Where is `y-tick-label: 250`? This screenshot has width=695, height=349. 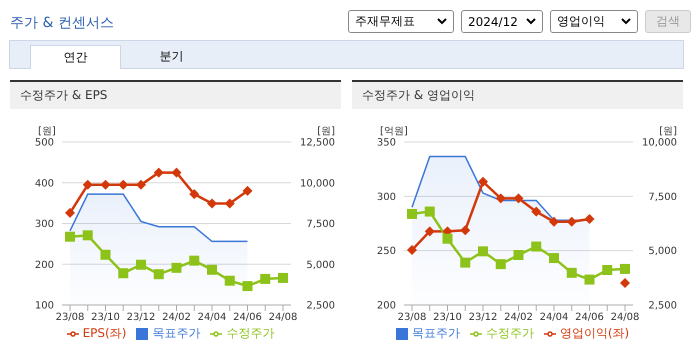 y-tick-label: 250 is located at coordinates (386, 252).